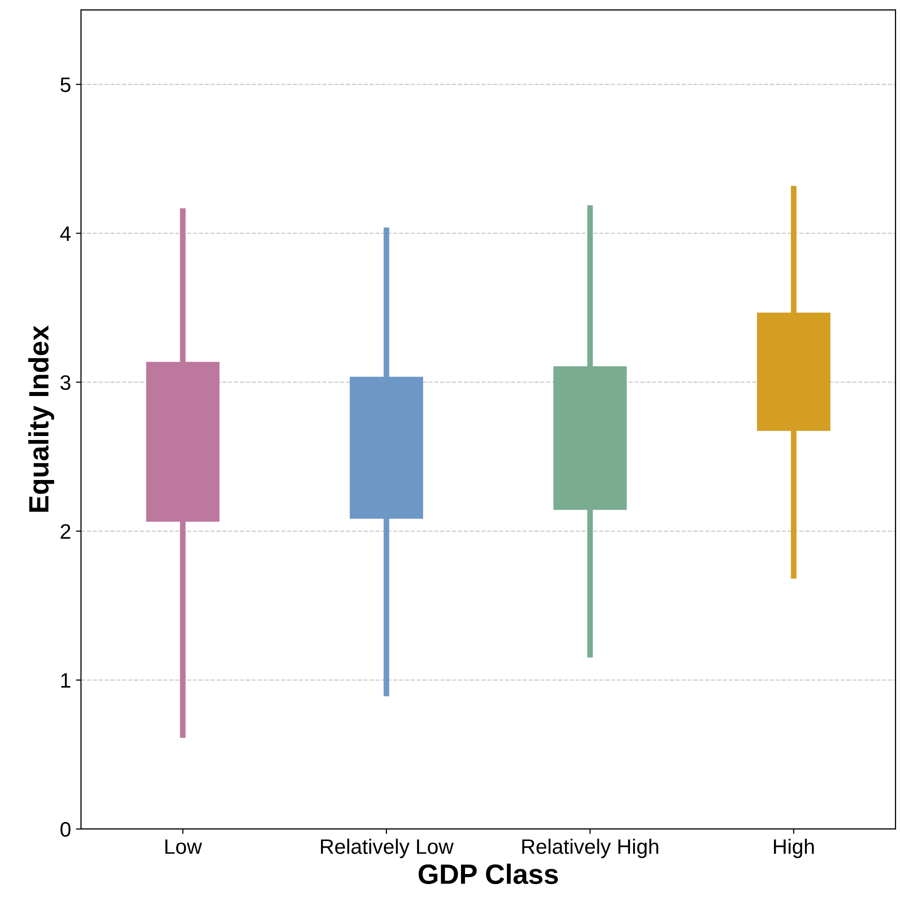 Image resolution: width=900 pixels, height=904 pixels. What do you see at coordinates (65, 680) in the screenshot?
I see `y-tick-label: 1` at bounding box center [65, 680].